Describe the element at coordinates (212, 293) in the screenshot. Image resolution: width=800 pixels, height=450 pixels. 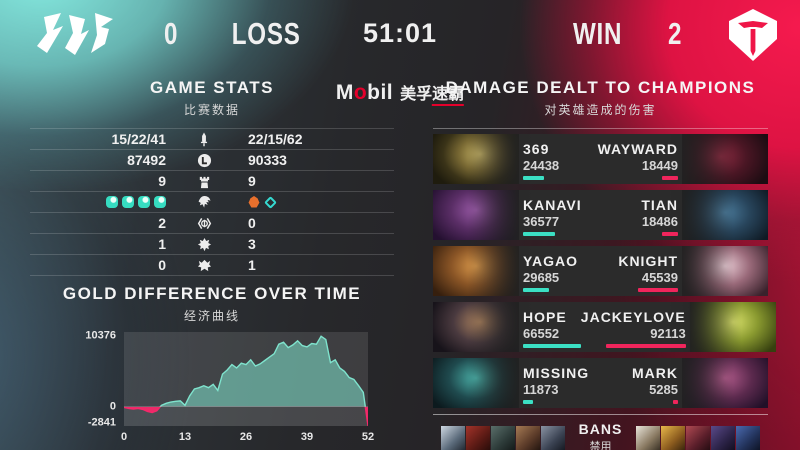
I see `gold-chart-title: GOLD DIFFERENCE OVER TIME` at that location.